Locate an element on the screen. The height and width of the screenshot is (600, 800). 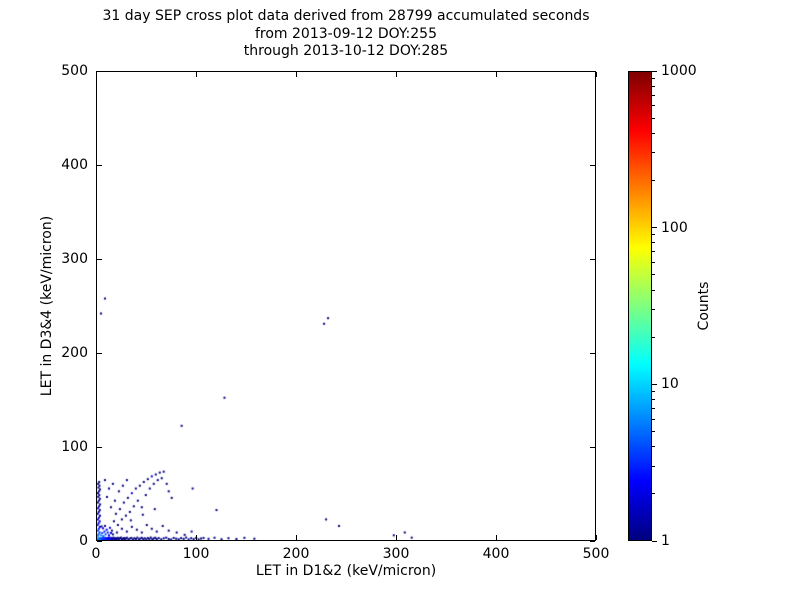
y-tick-label: 200 is located at coordinates (74, 353).